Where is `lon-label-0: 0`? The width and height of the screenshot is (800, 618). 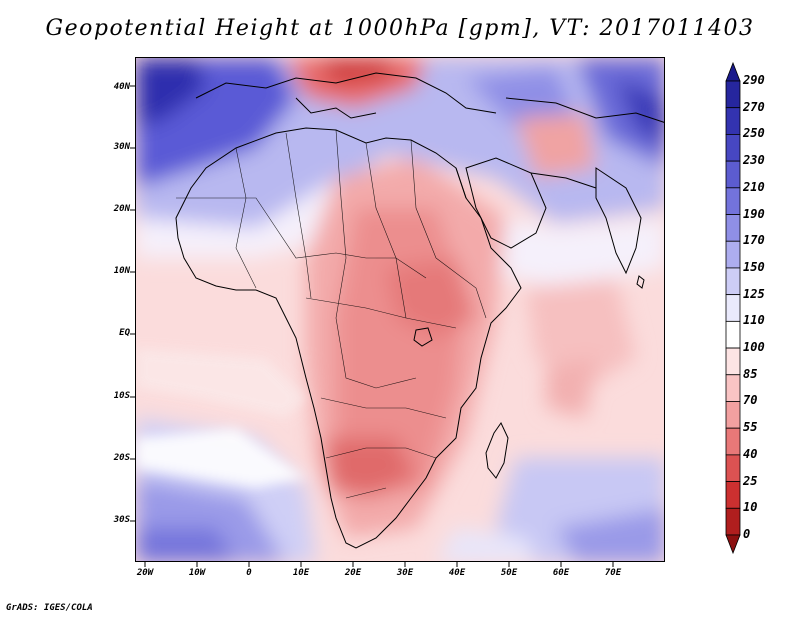 lon-label-0: 0 is located at coordinates (249, 573).